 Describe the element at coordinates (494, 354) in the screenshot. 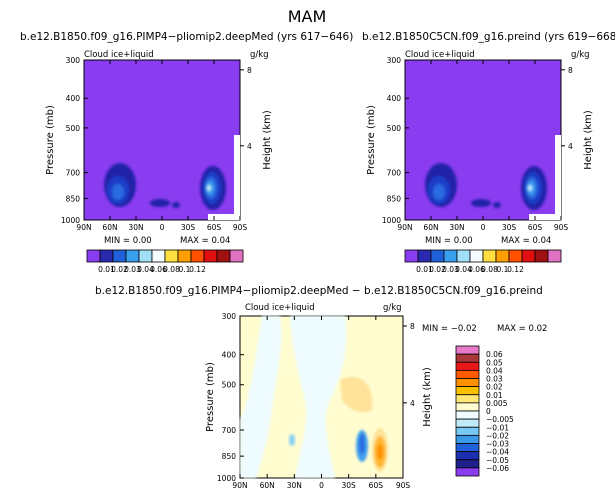

I see `colorbar-label: 0.06` at that location.